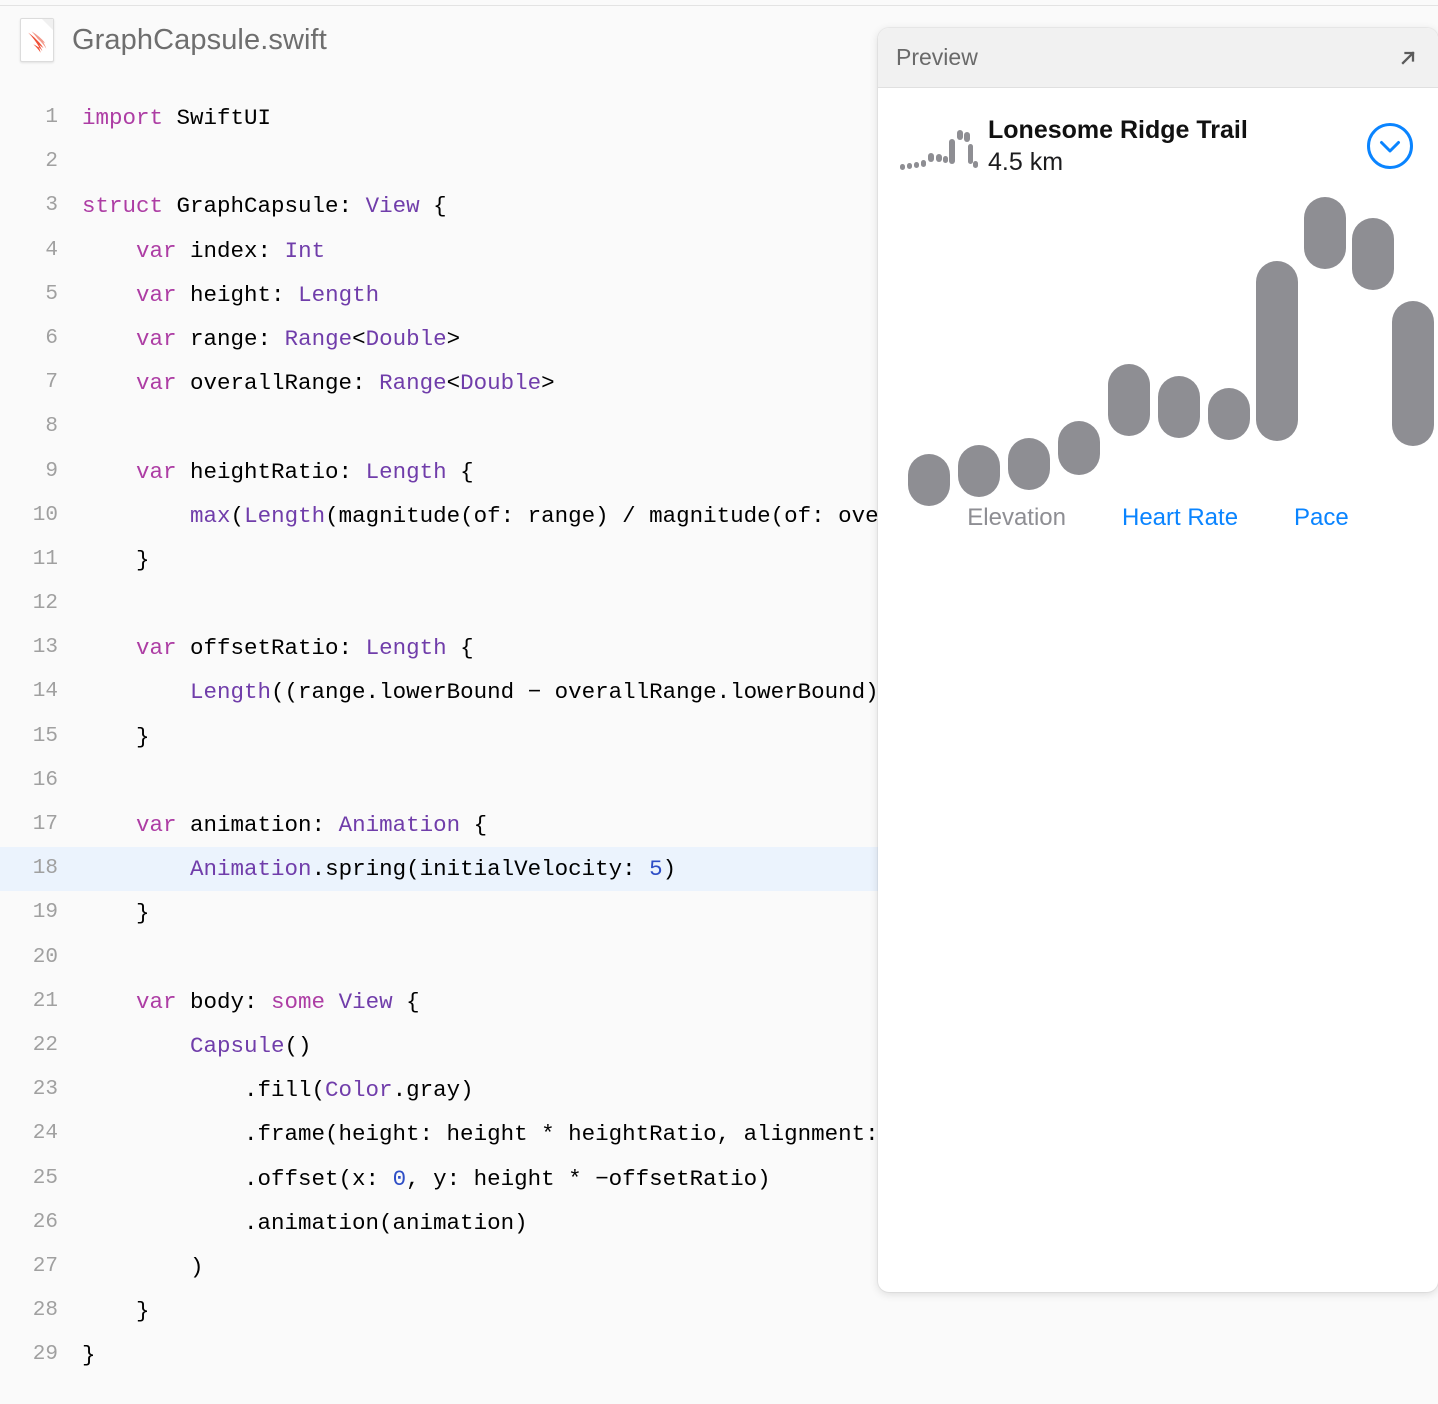 The width and height of the screenshot is (1438, 1404). Describe the element at coordinates (453, 383) in the screenshot. I see `code-token: <` at that location.